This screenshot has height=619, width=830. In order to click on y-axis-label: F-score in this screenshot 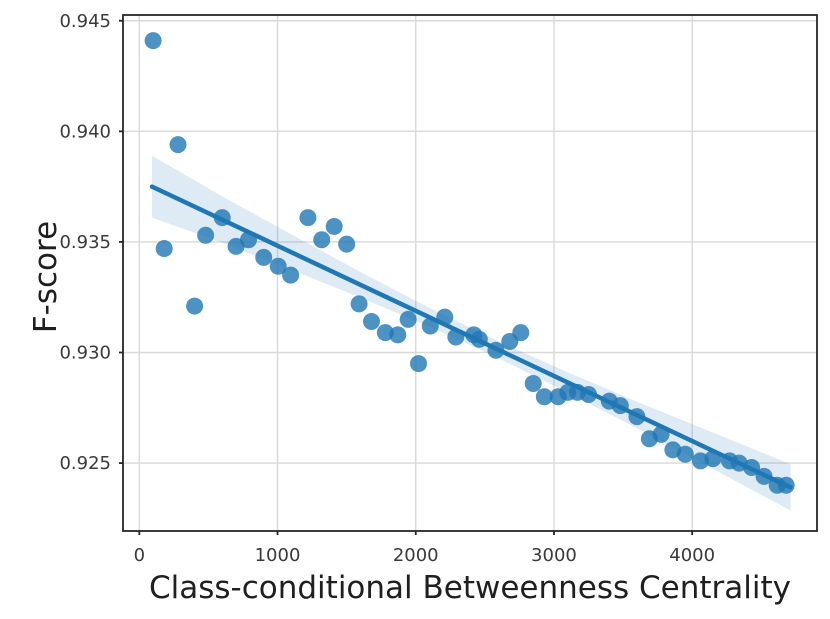, I will do `click(46, 277)`.